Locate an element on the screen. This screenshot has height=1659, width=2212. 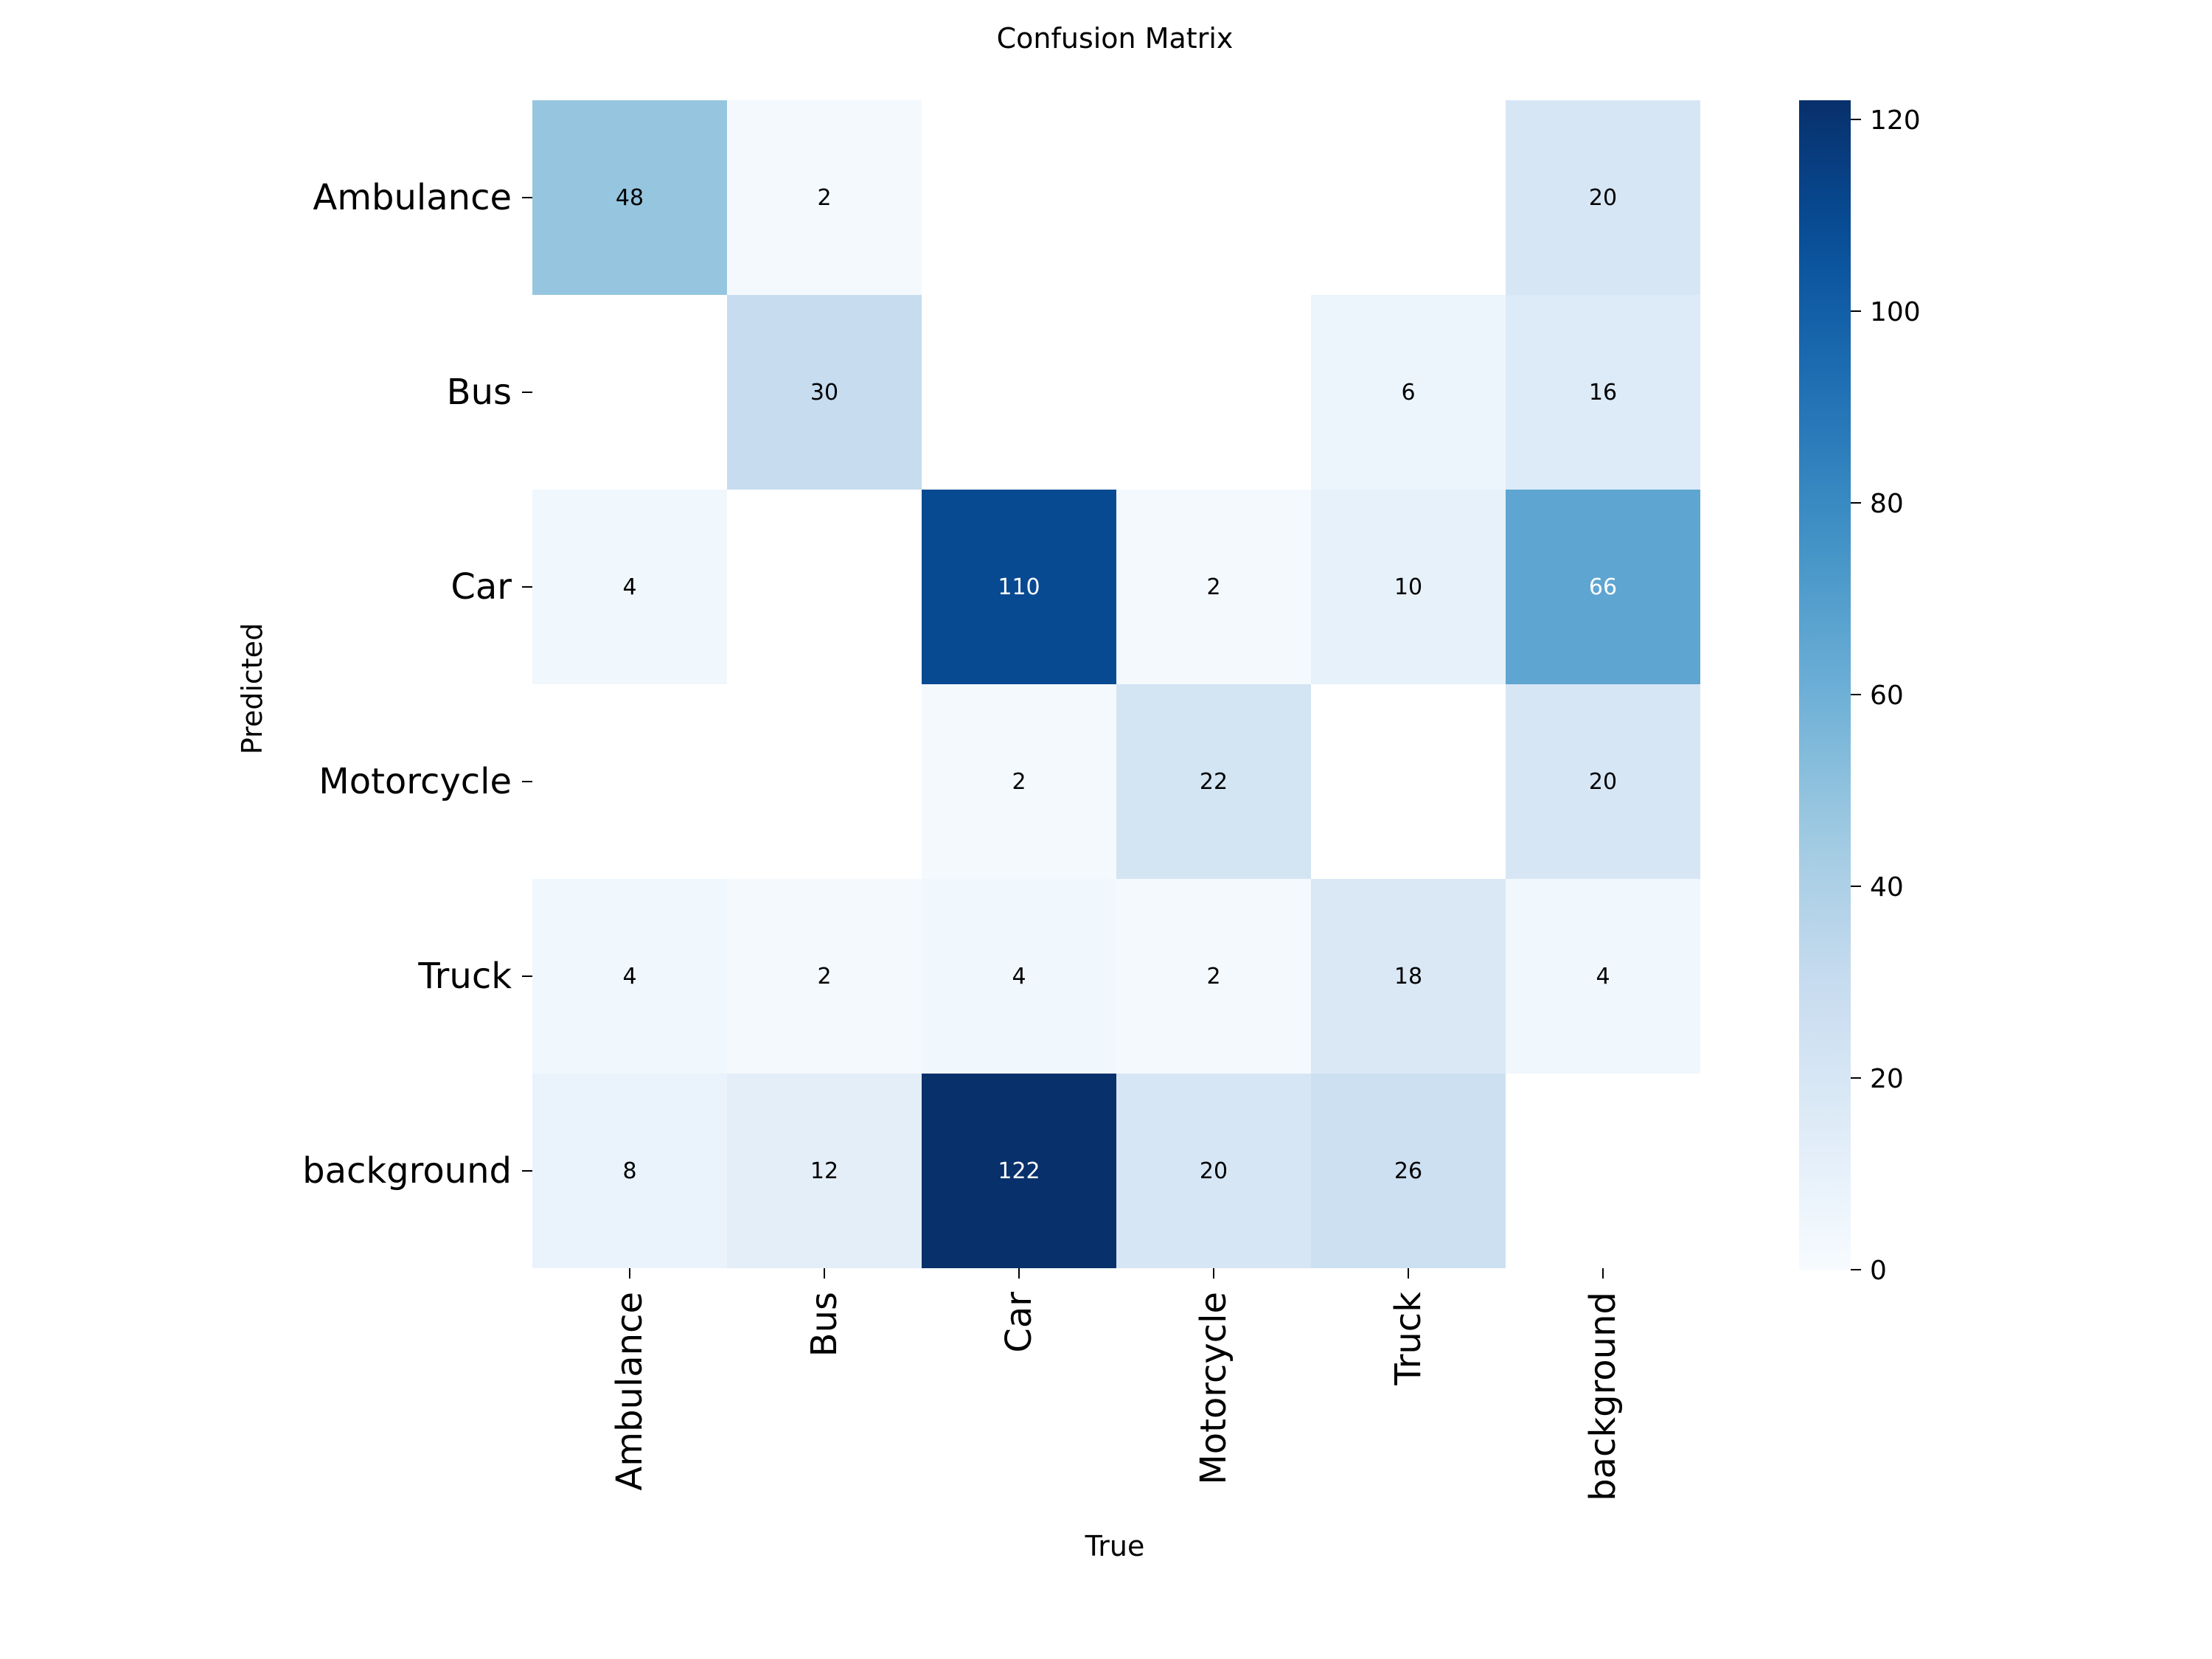
cell-value-label: 30 is located at coordinates (824, 393).